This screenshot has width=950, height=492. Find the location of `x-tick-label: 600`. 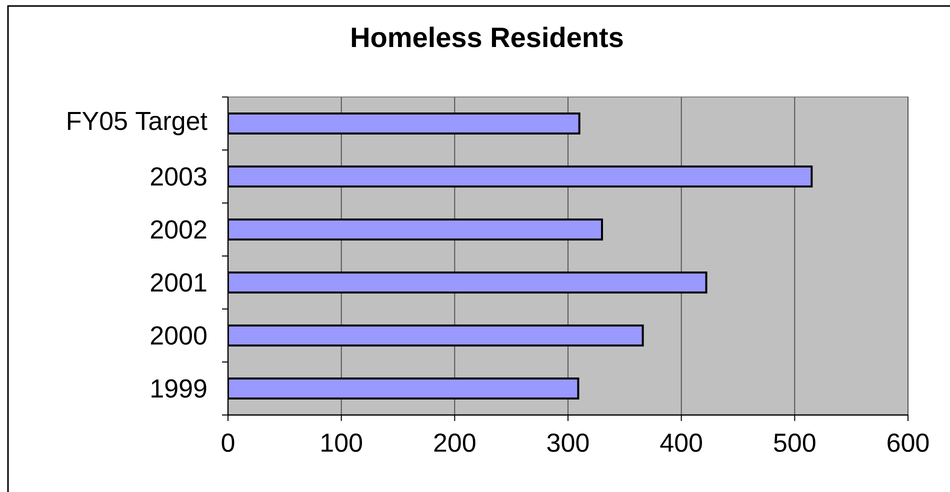

x-tick-label: 600 is located at coordinates (908, 443).